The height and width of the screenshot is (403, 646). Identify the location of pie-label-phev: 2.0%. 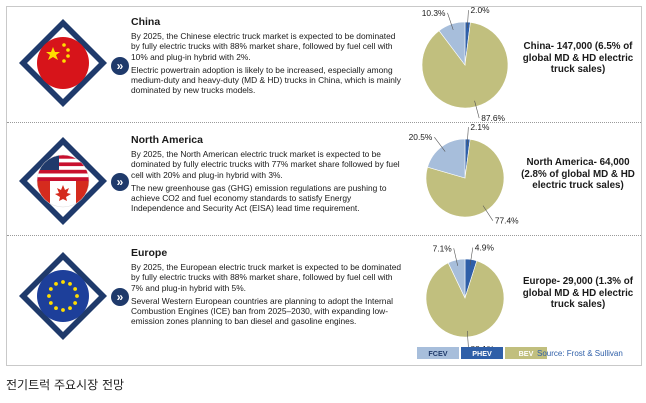
(480, 10).